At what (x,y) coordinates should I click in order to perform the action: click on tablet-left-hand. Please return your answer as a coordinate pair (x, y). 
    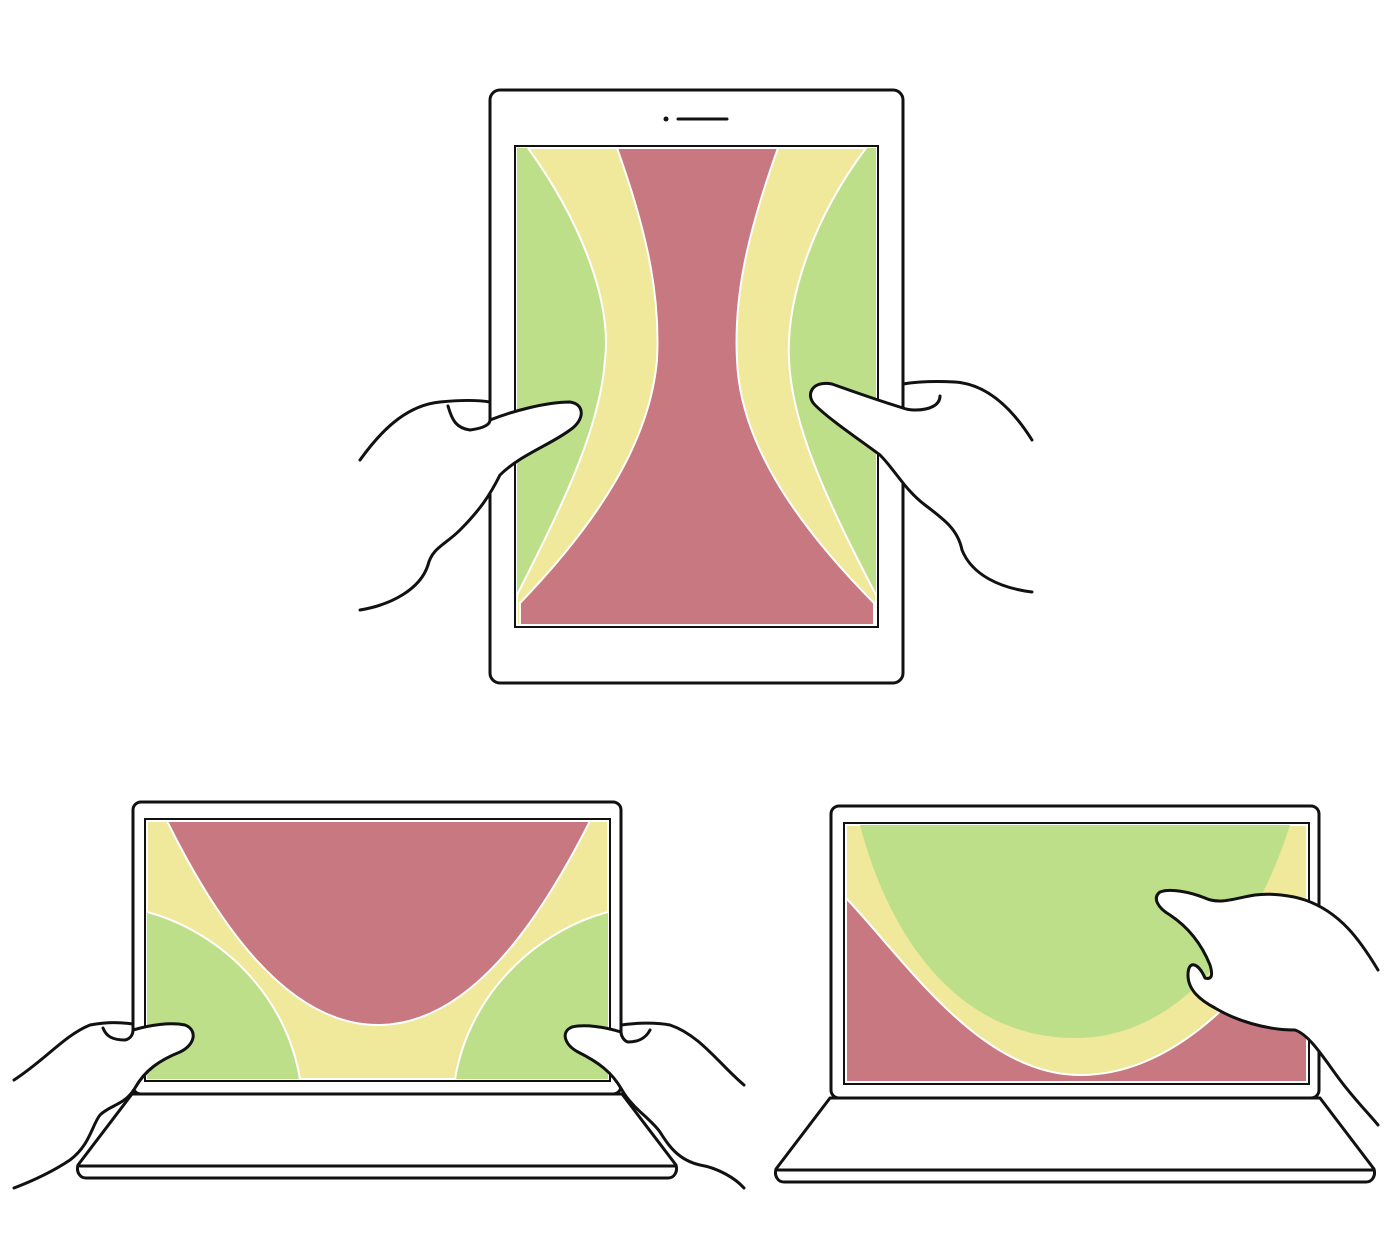
    Looking at the image, I should click on (470, 505).